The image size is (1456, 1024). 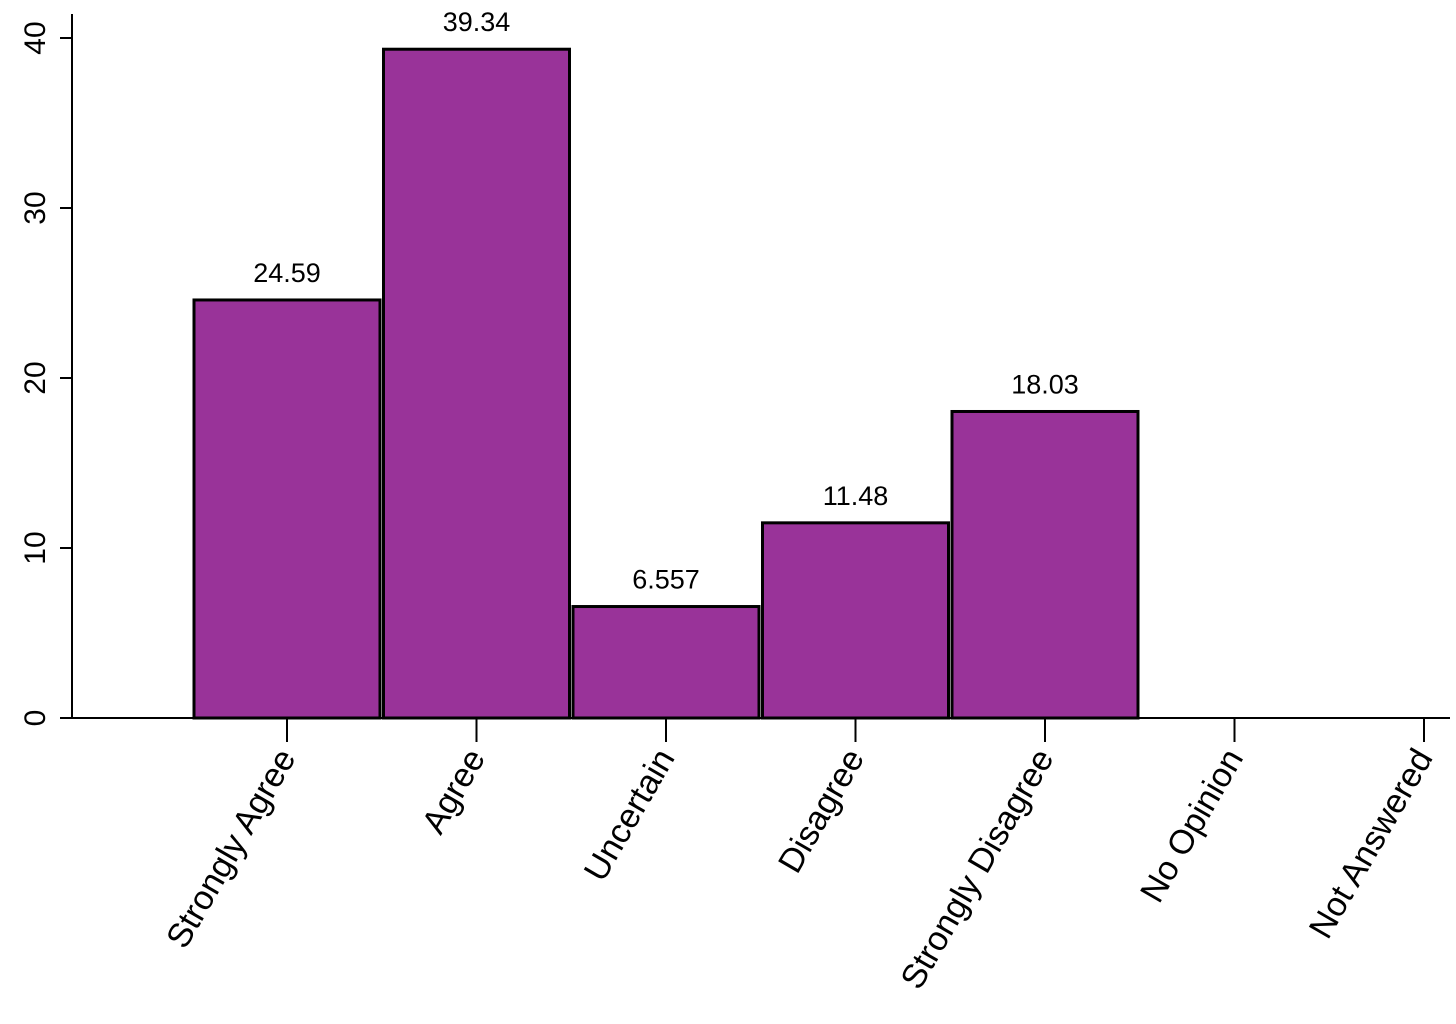 I want to click on bar-uncertain, so click(x=666, y=662).